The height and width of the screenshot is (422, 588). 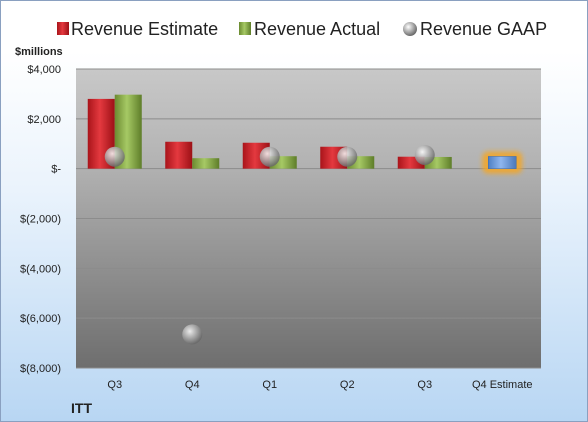 I want to click on unit-label: $millions, so click(x=39, y=52).